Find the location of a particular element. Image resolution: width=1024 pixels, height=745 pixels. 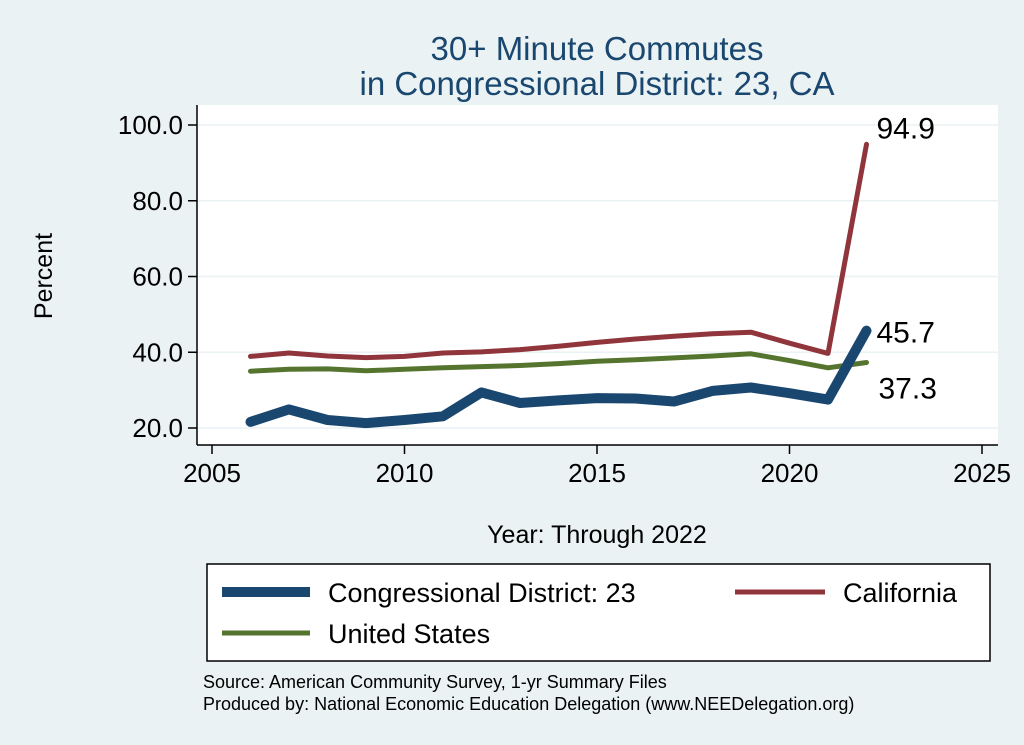

x-tick-label: 2020 is located at coordinates (790, 473).